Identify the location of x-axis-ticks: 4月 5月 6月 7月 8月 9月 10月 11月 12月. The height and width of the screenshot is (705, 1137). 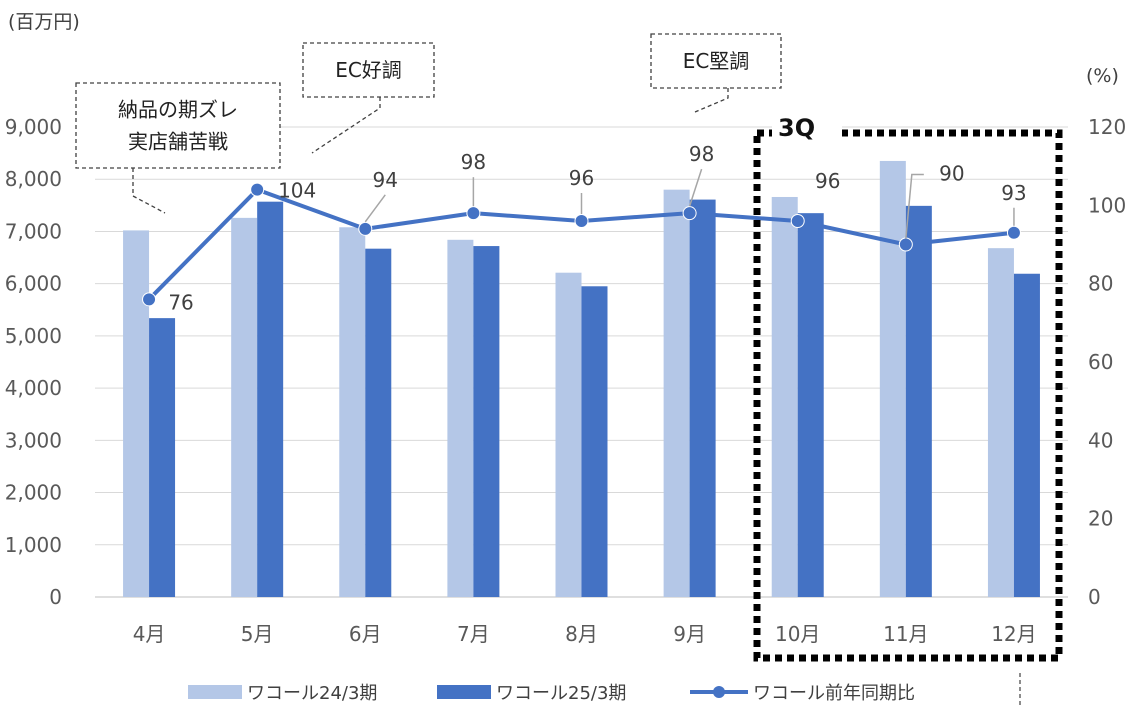
(585, 634).